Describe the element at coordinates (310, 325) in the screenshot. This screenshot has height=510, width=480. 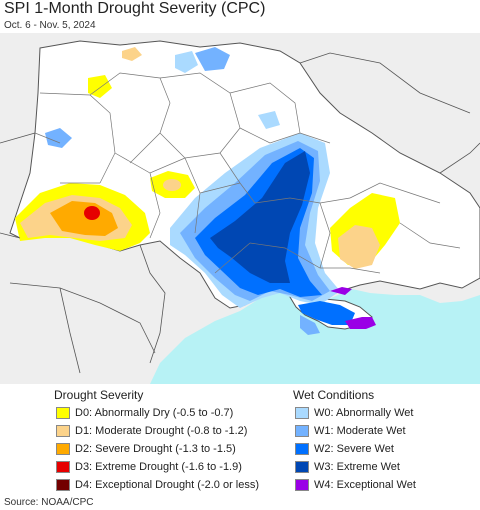
I see `wet-w1-crimea` at that location.